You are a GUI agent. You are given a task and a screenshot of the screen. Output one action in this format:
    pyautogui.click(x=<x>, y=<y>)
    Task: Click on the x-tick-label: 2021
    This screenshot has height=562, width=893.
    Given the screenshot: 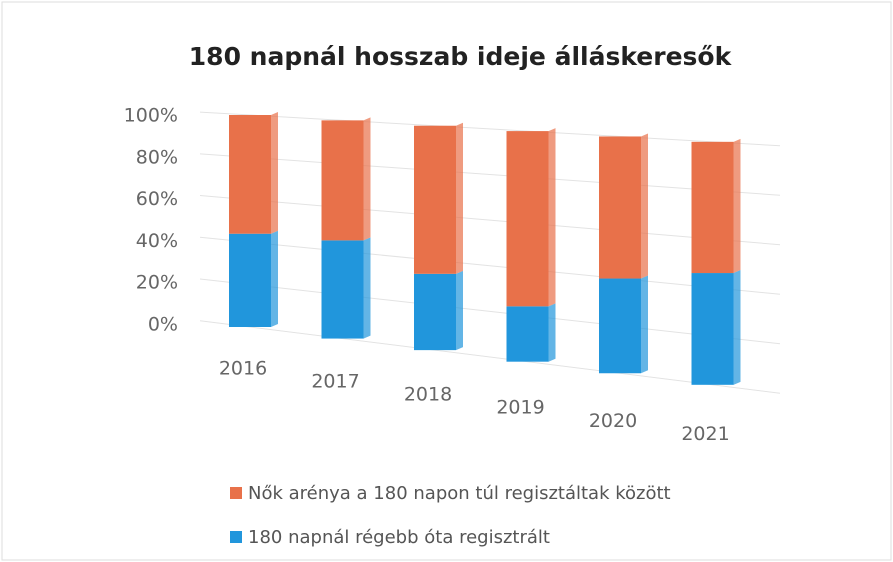 What is the action you would take?
    pyautogui.click(x=705, y=434)
    